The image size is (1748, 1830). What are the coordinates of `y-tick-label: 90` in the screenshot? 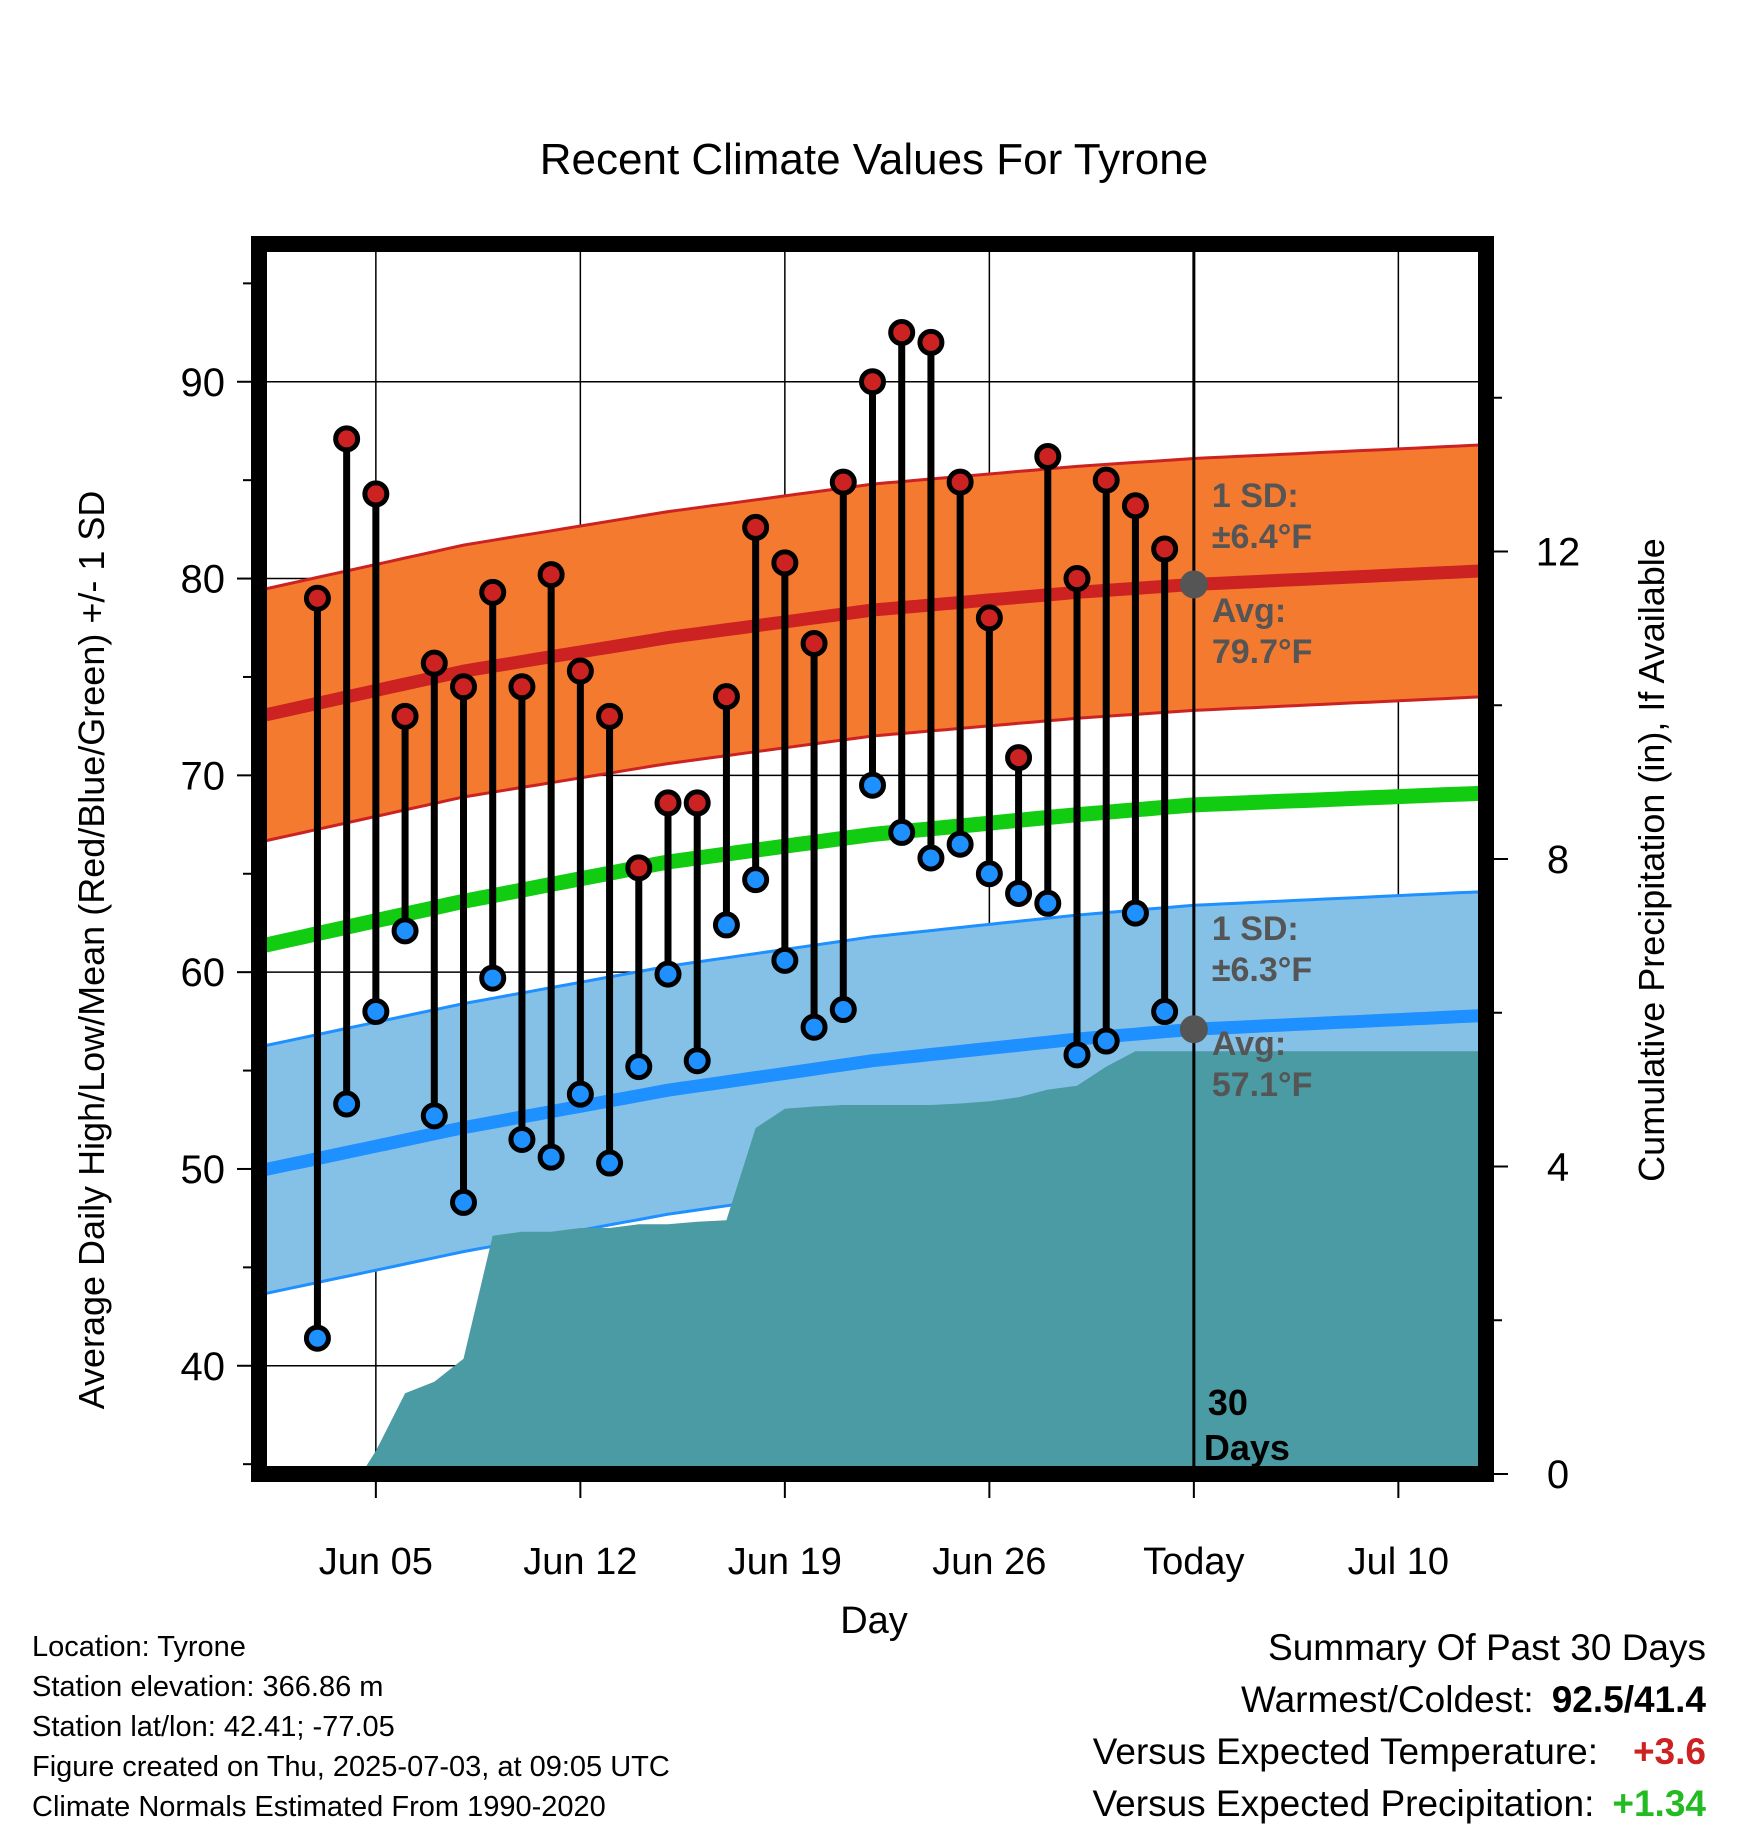 It's located at (203, 383).